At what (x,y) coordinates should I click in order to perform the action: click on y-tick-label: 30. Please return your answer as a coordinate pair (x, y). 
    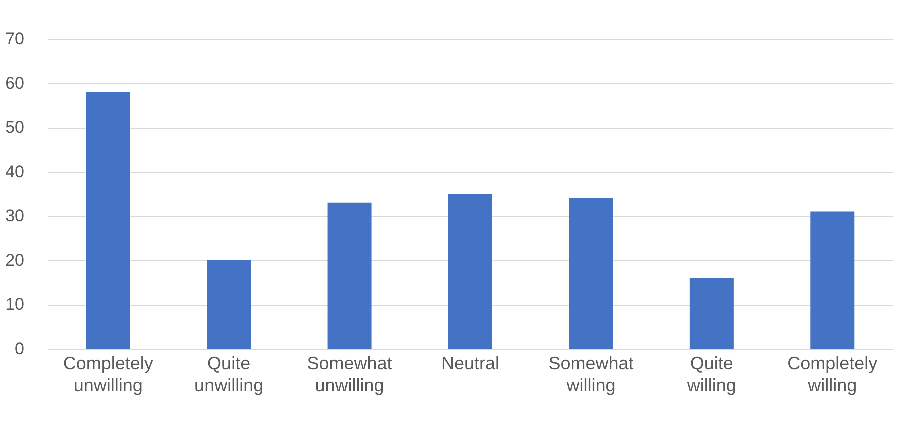
    Looking at the image, I should click on (15, 216).